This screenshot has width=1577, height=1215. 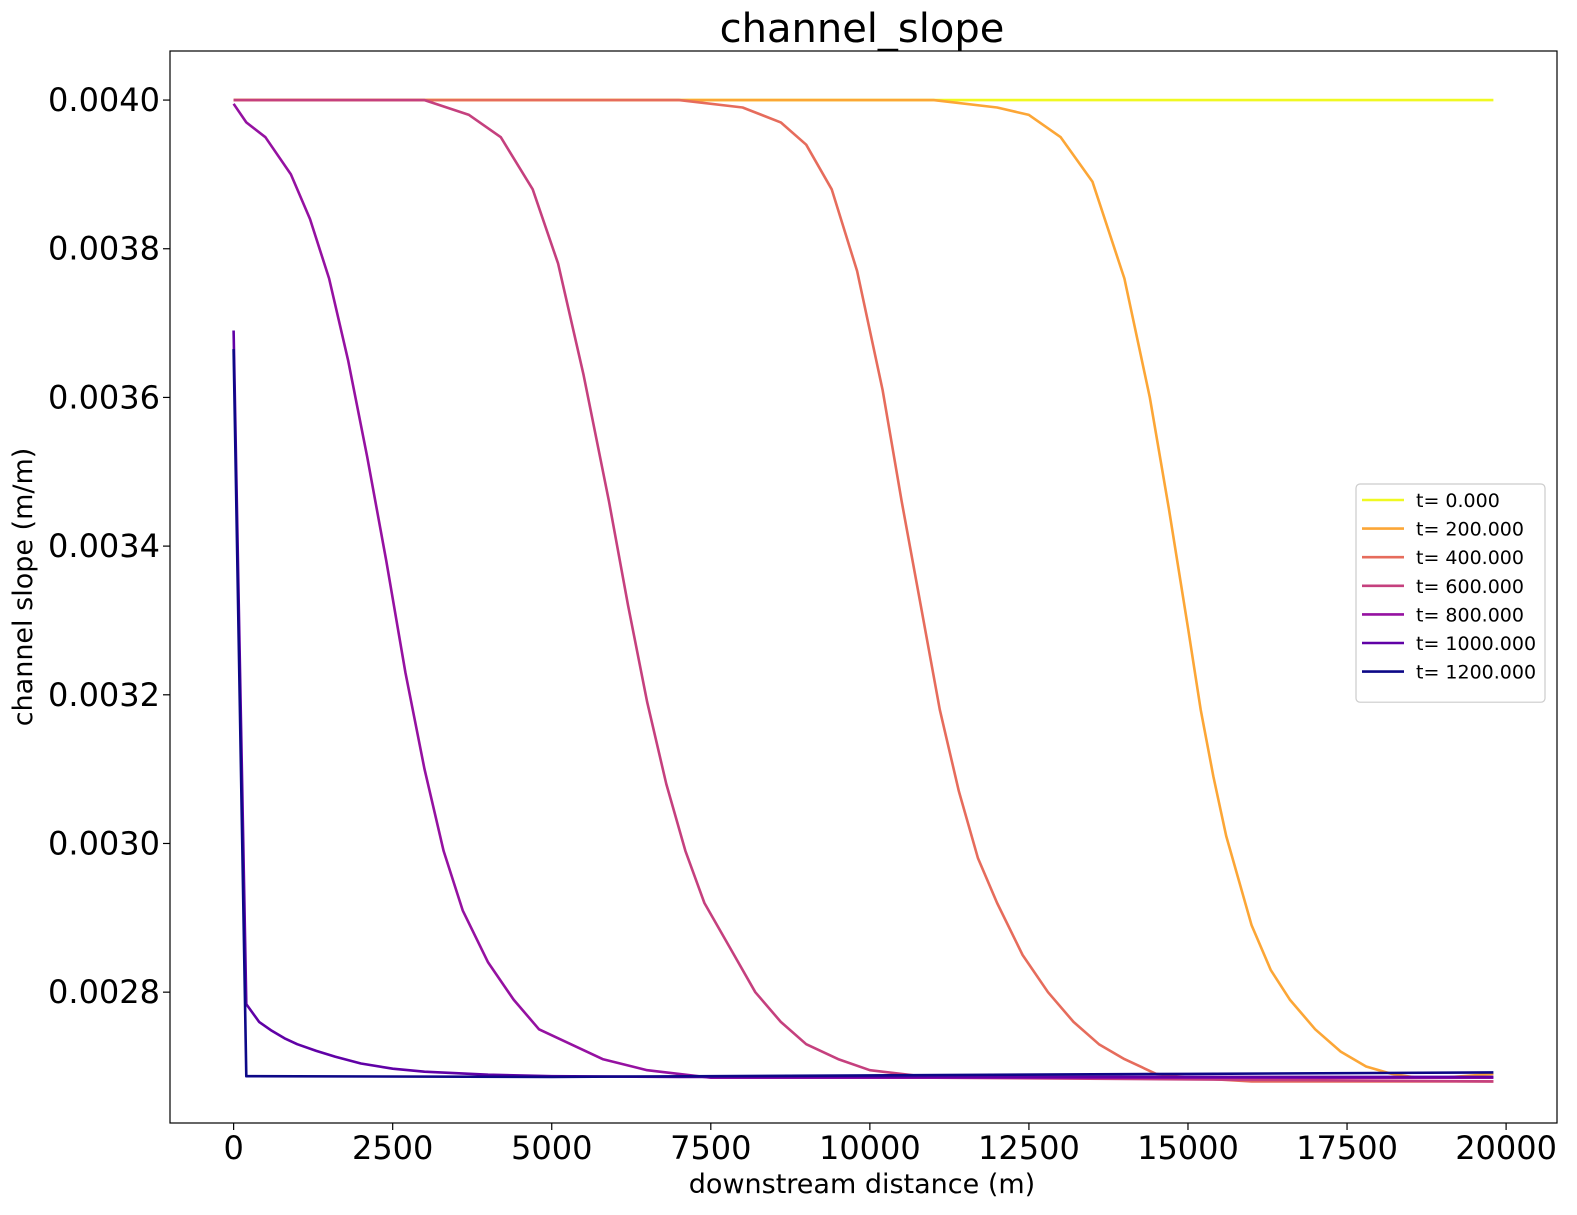 What do you see at coordinates (104, 249) in the screenshot?
I see `y-tick-label: 0.0038` at bounding box center [104, 249].